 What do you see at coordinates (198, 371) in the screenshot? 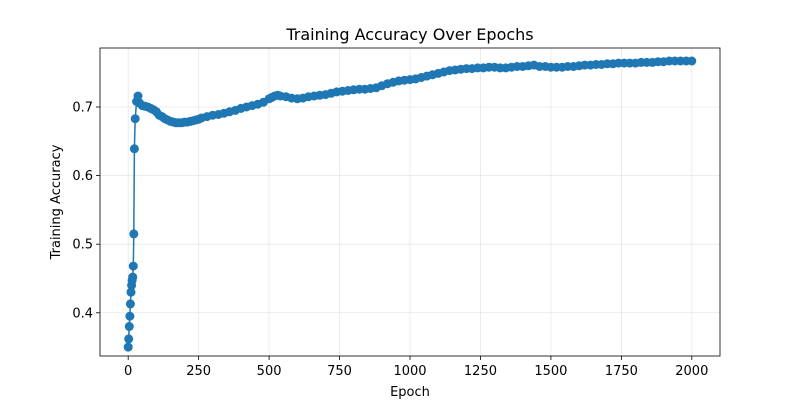
I see `x-tick-label: 250` at bounding box center [198, 371].